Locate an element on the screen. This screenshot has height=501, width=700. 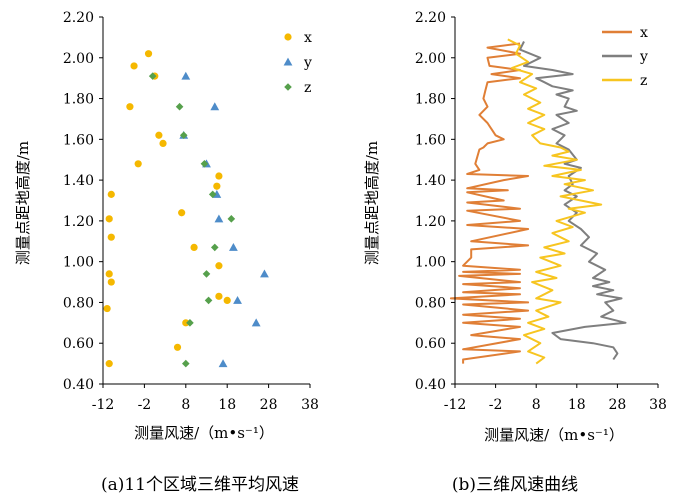
chart-a-y-ticks: 0.40 0.60 0.80 1.00 1.20 1.40 1.60 1.80 2.00 2.20 is located at coordinates (83, 201).